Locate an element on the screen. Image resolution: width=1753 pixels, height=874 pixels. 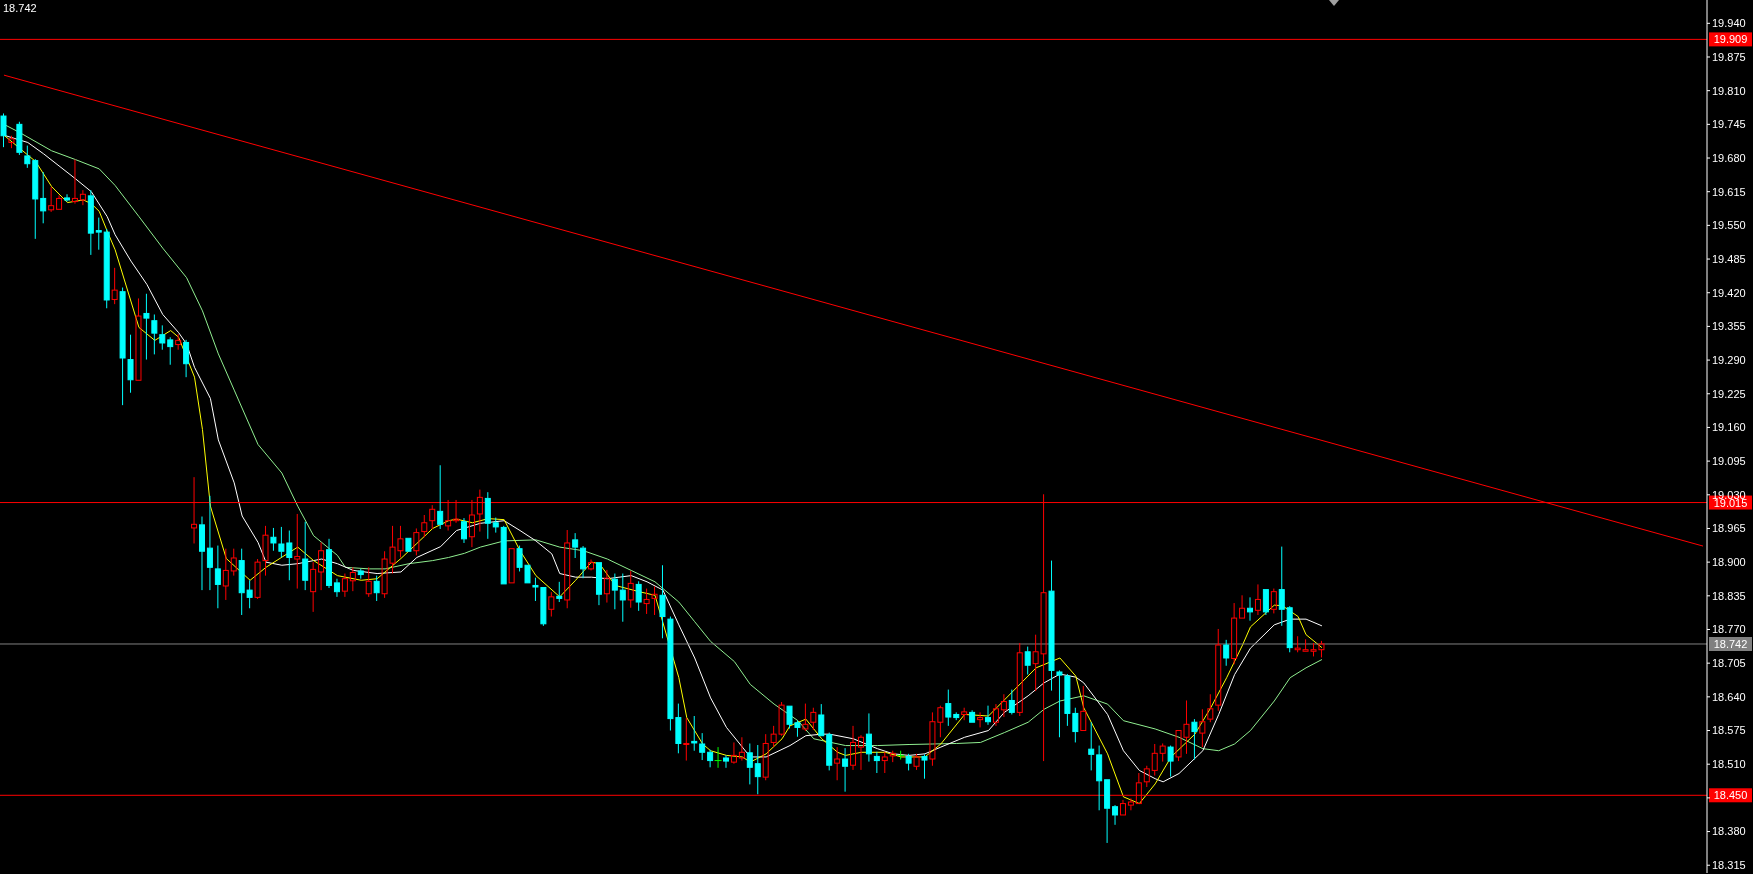
y-tick-label: 18.640 is located at coordinates (1729, 696).